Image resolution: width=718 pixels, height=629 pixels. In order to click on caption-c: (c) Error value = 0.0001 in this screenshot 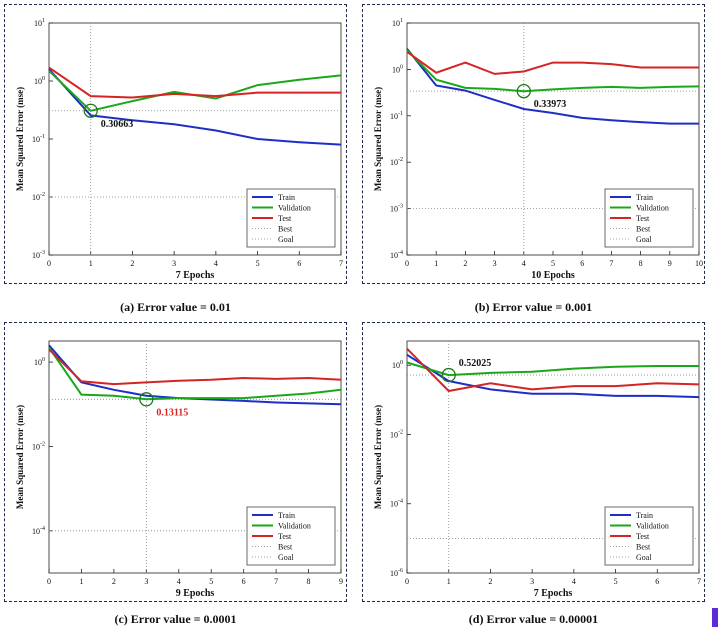, I will do `click(175, 619)`.